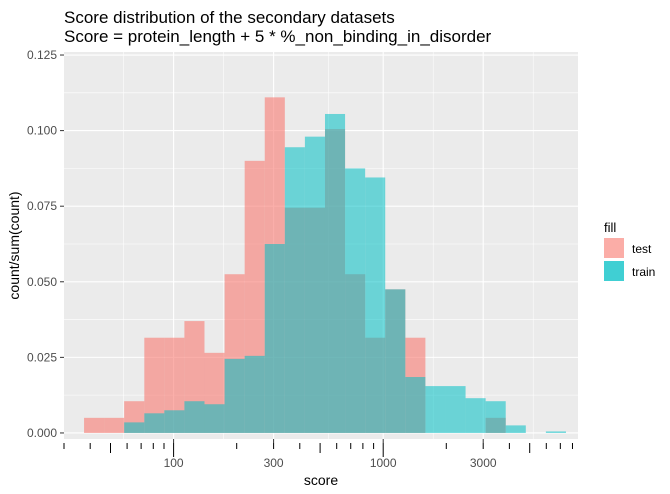 The height and width of the screenshot is (494, 670). Describe the element at coordinates (42, 55) in the screenshot. I see `y-tick-label-5: 0.125` at that location.